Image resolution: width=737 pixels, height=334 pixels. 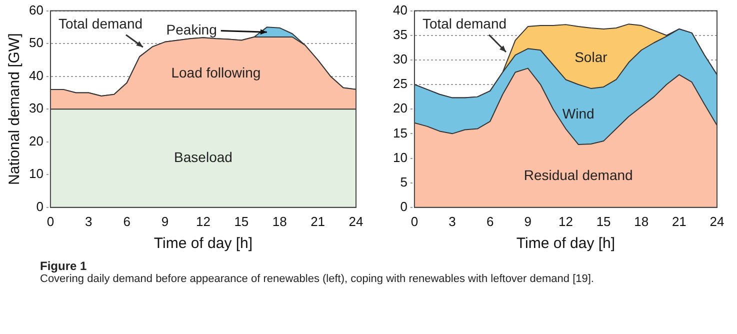 What do you see at coordinates (317, 279) in the screenshot?
I see `text: Covering daily demand before appearance of renewables (left), coping with renewables with leftover demand [19].` at bounding box center [317, 279].